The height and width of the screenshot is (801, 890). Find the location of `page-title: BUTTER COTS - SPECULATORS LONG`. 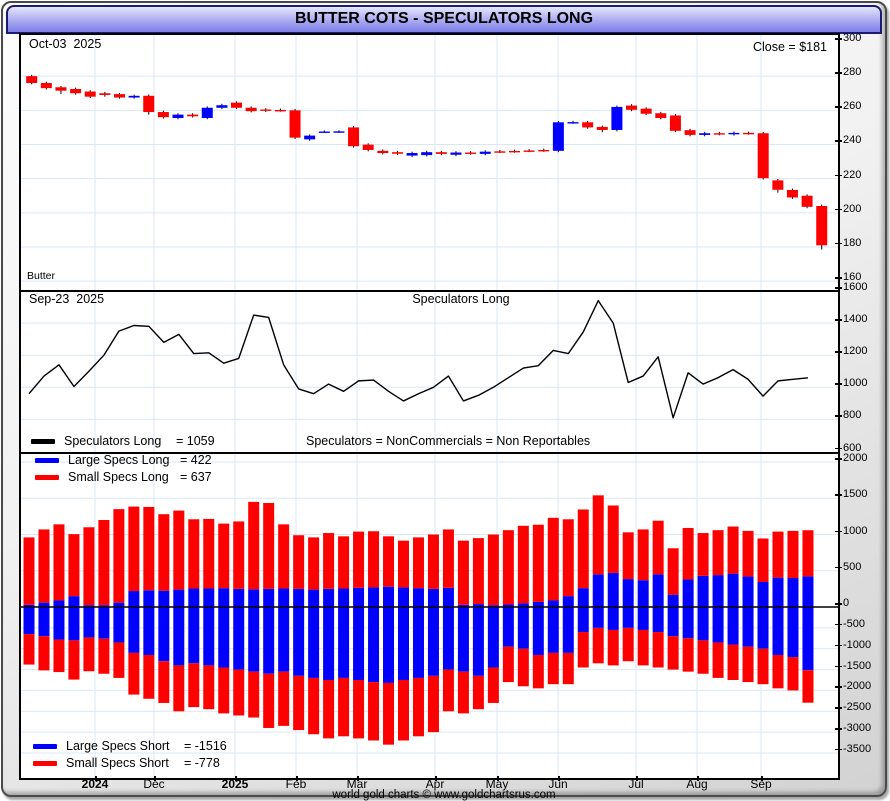

page-title: BUTTER COTS - SPECULATORS LONG is located at coordinates (444, 18).